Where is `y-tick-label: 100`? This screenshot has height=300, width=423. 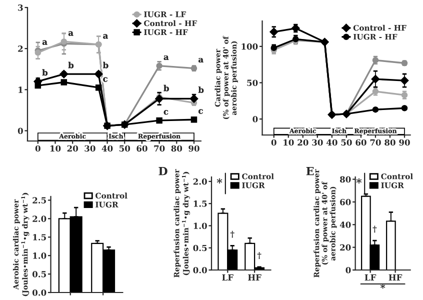
y-tick-label: 100 is located at coordinates (250, 46).